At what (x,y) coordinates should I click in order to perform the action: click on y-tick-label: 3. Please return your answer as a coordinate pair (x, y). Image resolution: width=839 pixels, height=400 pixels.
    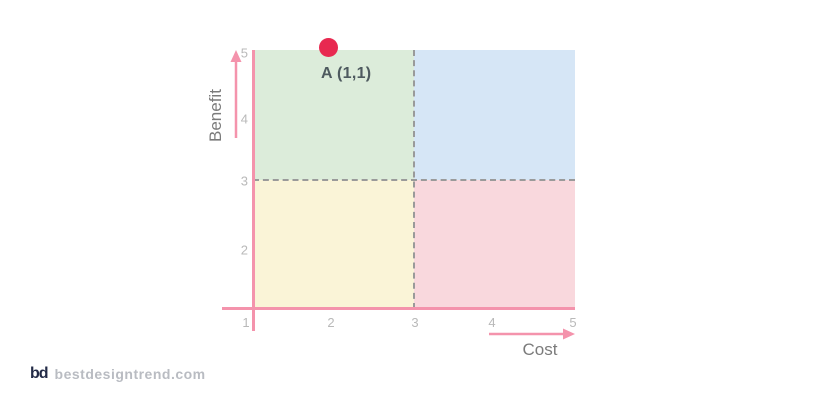
    Looking at the image, I should click on (244, 181).